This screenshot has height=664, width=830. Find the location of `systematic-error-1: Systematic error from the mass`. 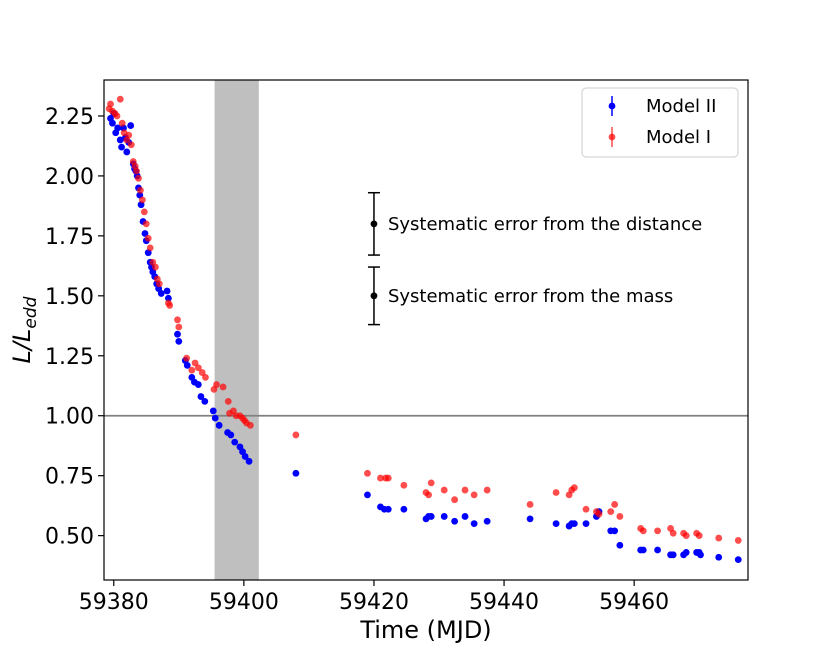

systematic-error-1: Systematic error from the mass is located at coordinates (520, 296).